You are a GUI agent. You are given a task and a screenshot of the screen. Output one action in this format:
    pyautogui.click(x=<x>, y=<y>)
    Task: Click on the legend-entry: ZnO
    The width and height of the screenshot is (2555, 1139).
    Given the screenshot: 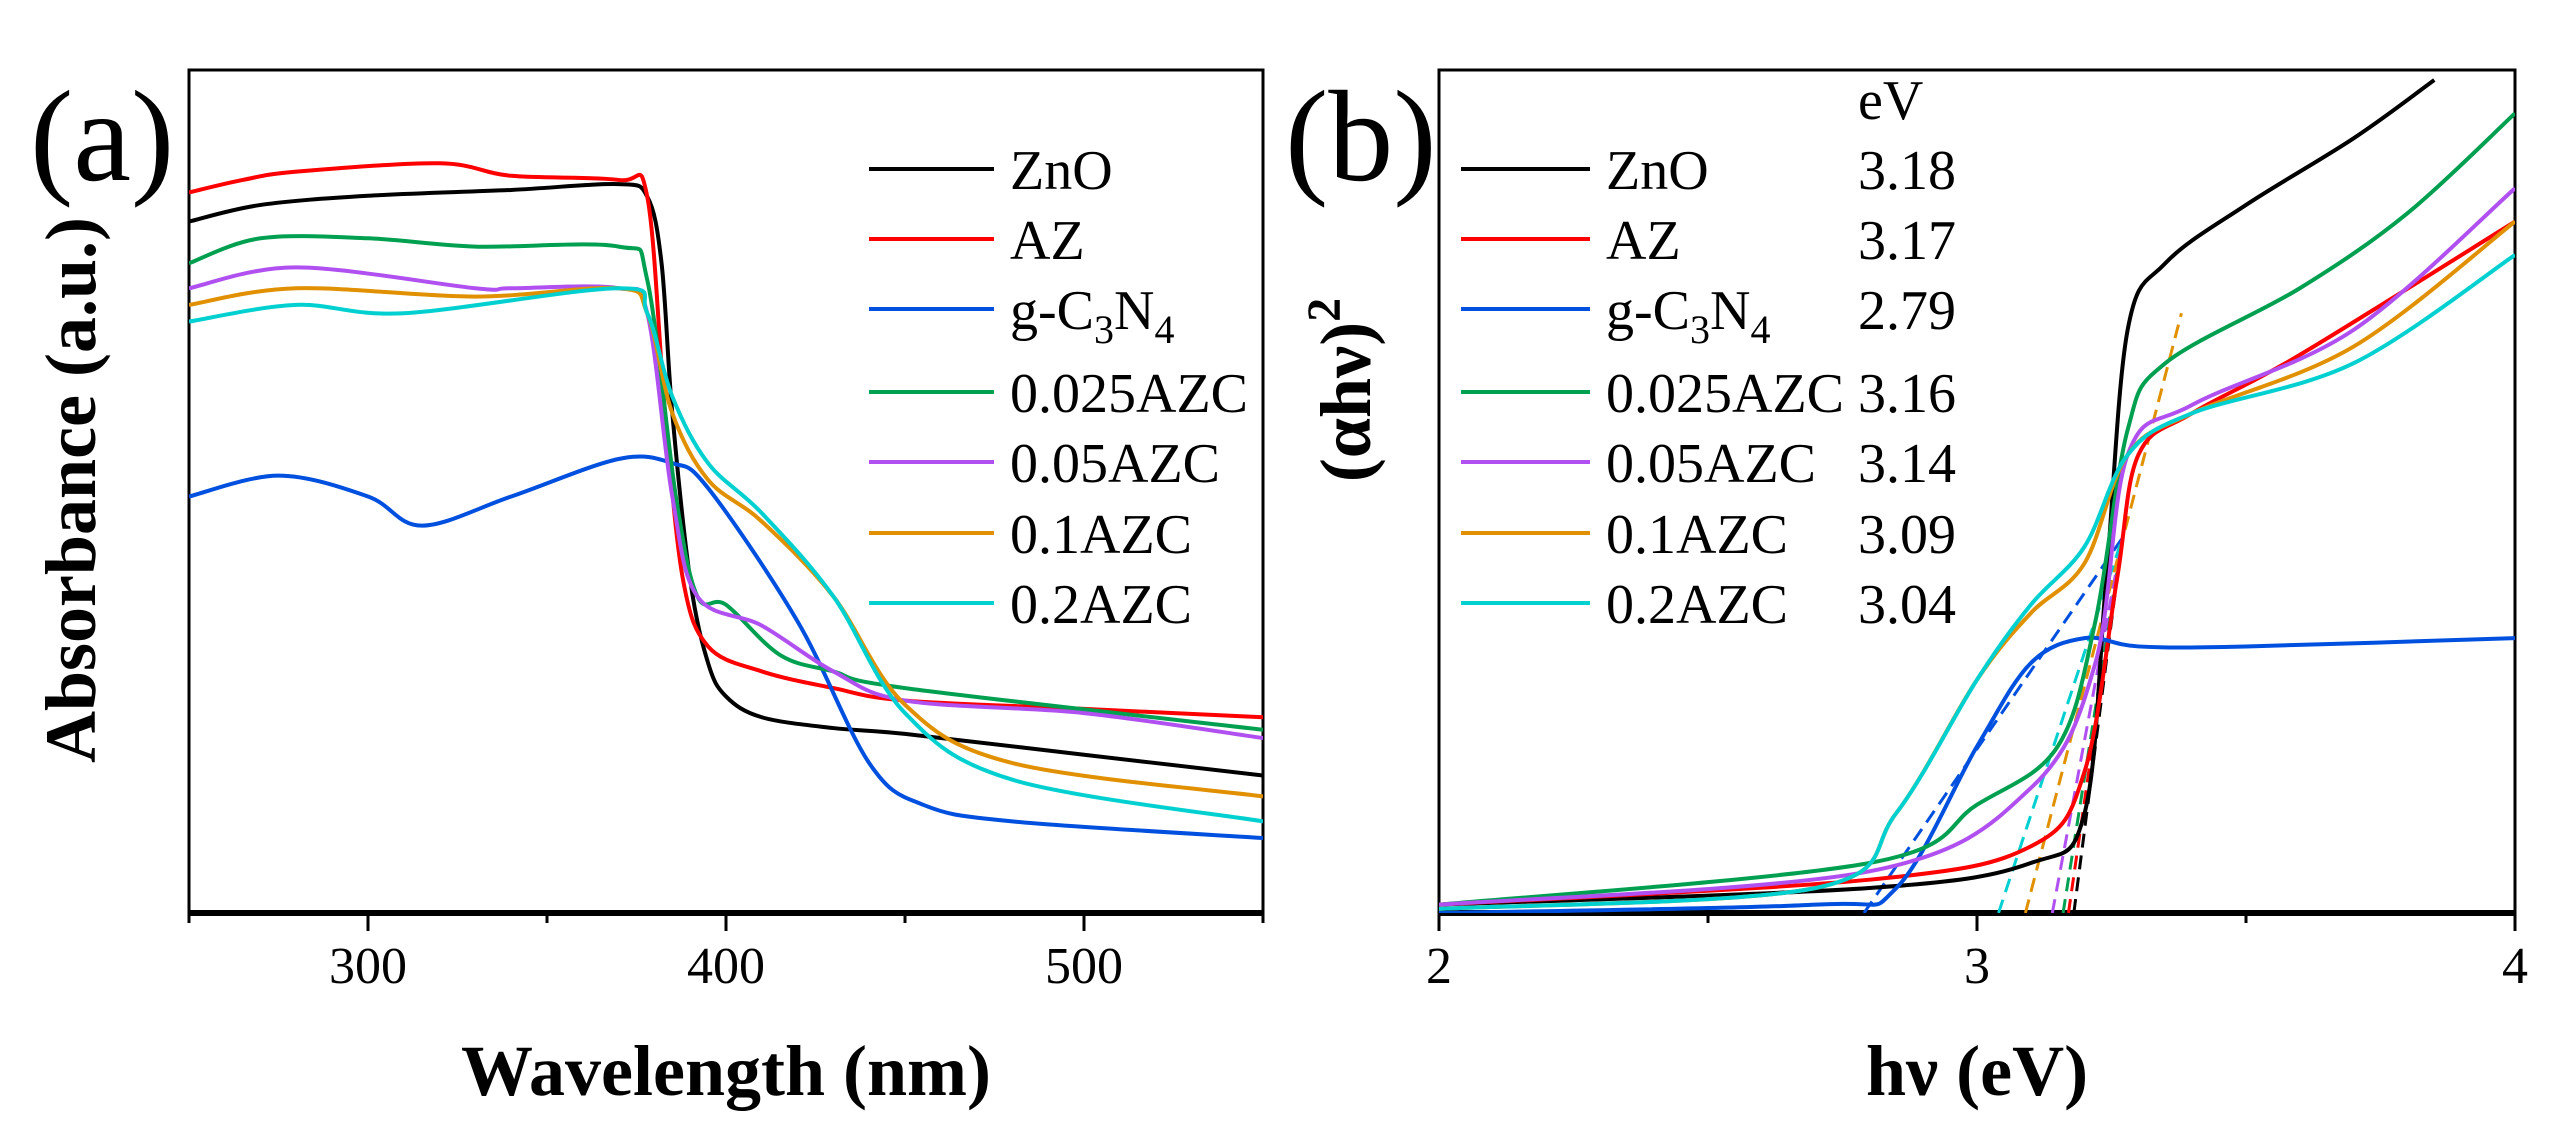 What is the action you would take?
    pyautogui.click(x=991, y=171)
    